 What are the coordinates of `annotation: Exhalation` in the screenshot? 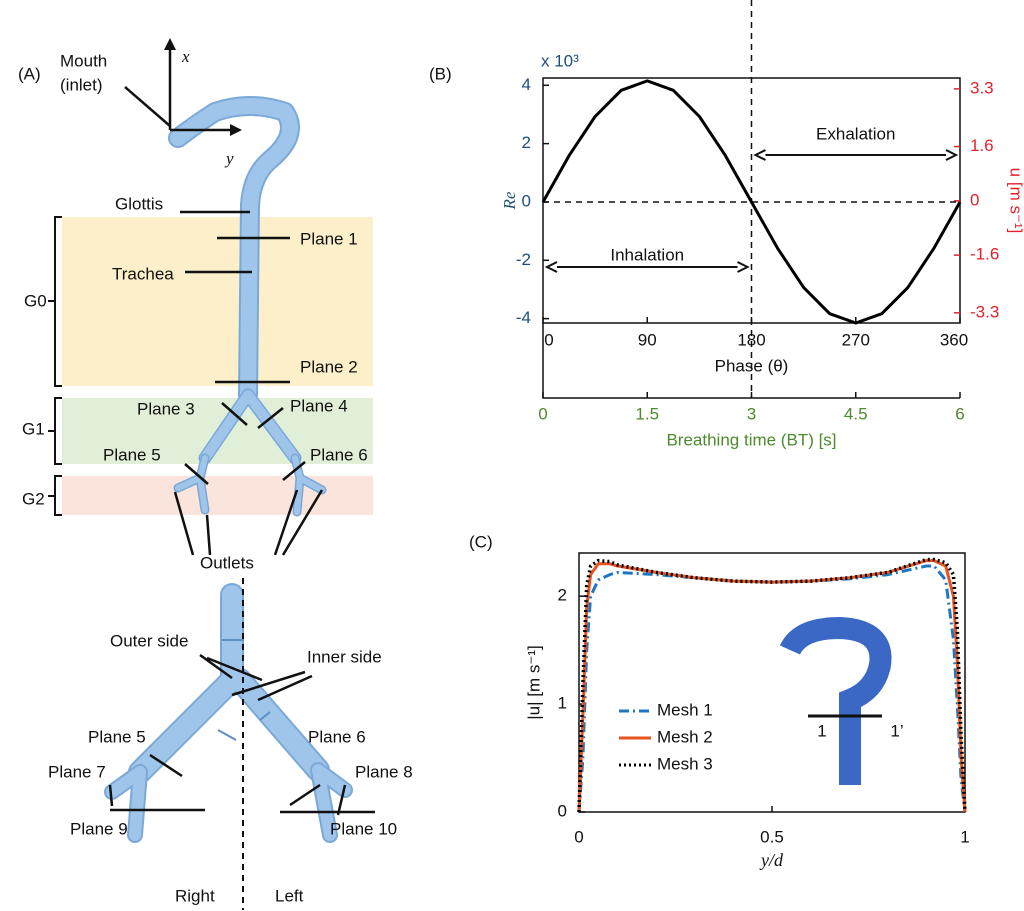 It's located at (855, 133).